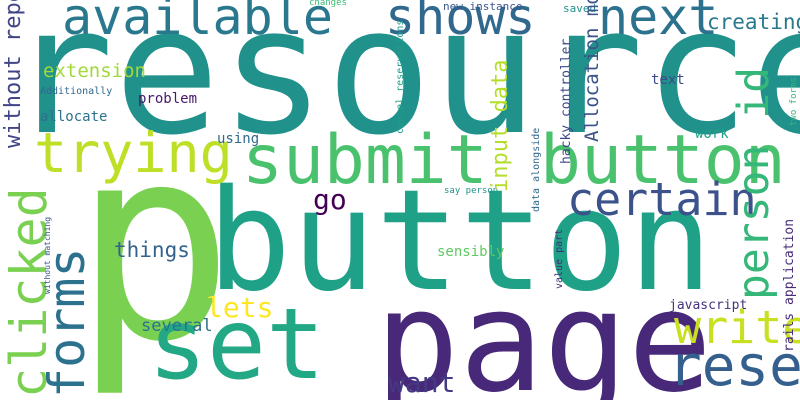 The image size is (800, 400). What do you see at coordinates (152, 250) in the screenshot?
I see `word-text: things` at bounding box center [152, 250].